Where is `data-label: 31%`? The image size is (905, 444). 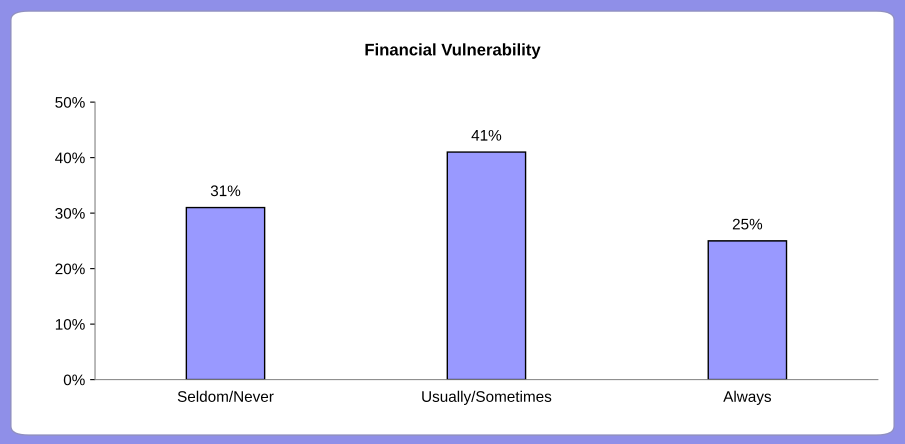 data-label: 31% is located at coordinates (225, 190).